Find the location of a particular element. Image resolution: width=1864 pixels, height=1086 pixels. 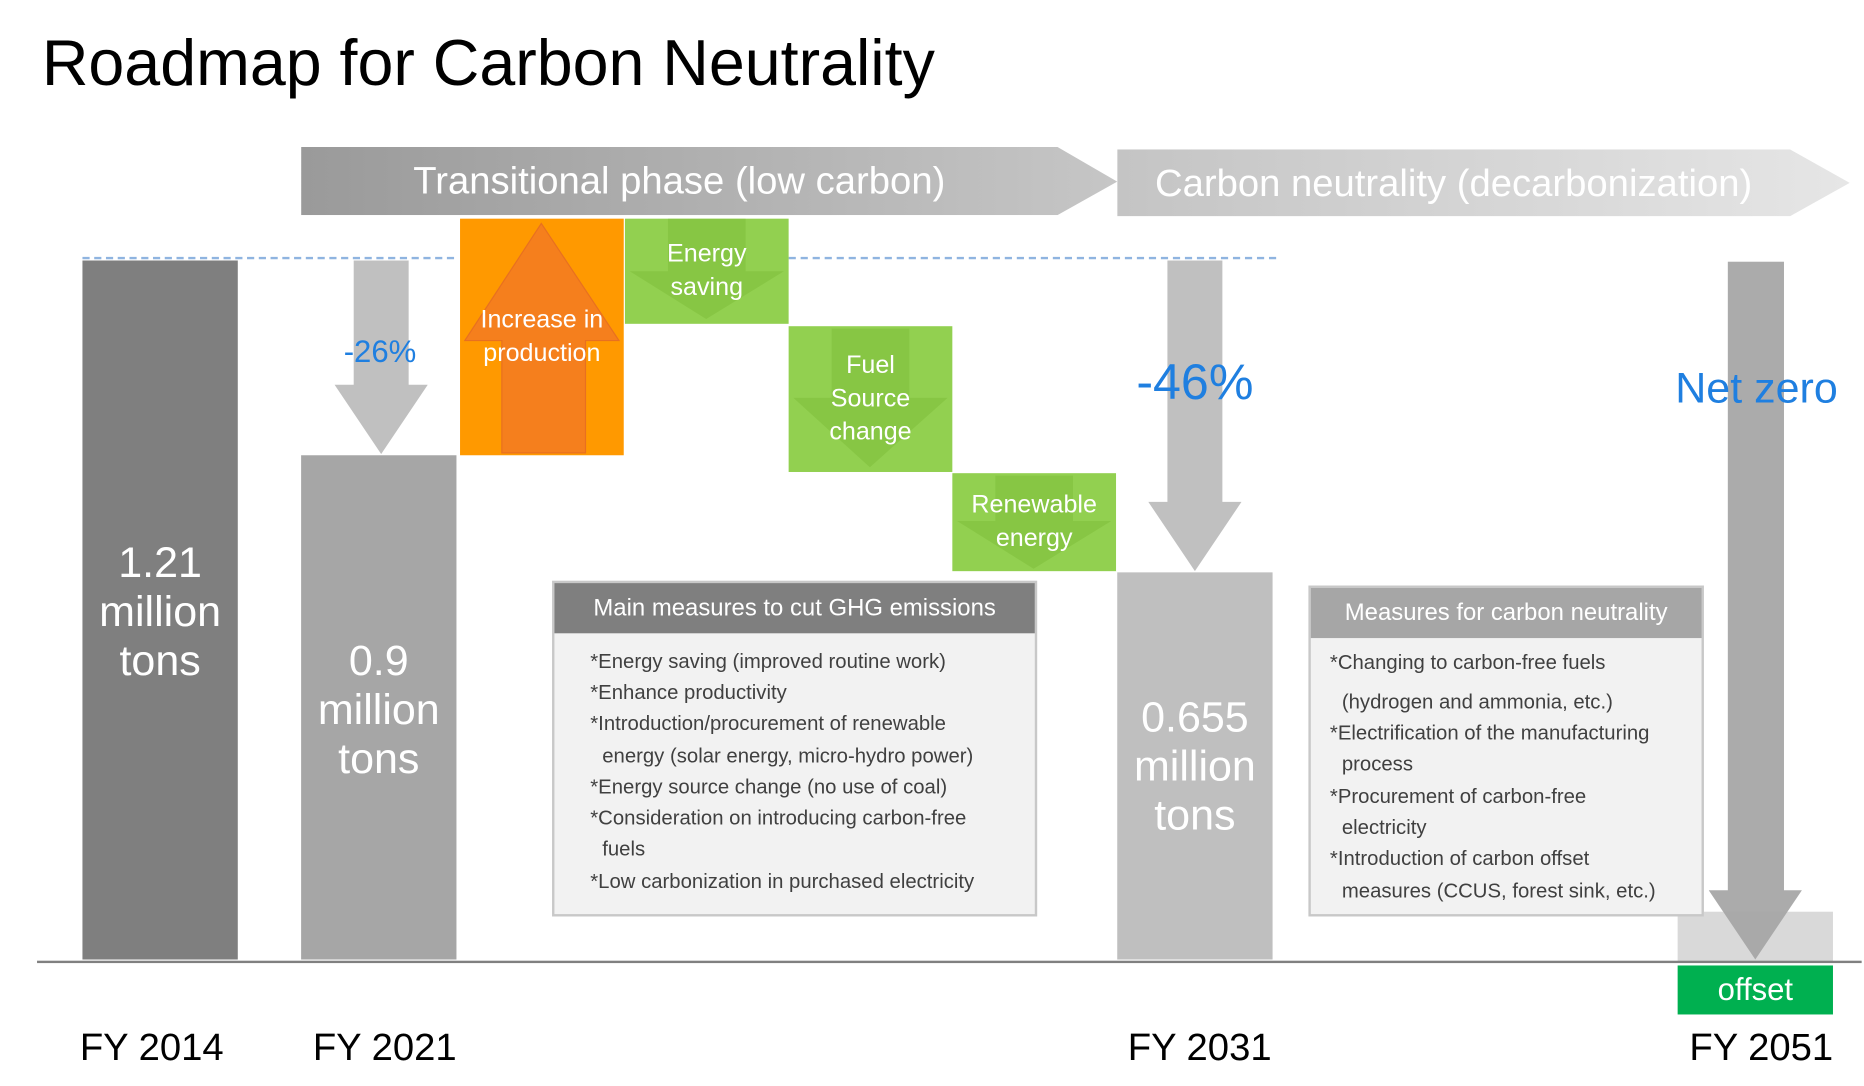

factor-fuel-source-change: Fuel Source change is located at coordinates (870, 399).